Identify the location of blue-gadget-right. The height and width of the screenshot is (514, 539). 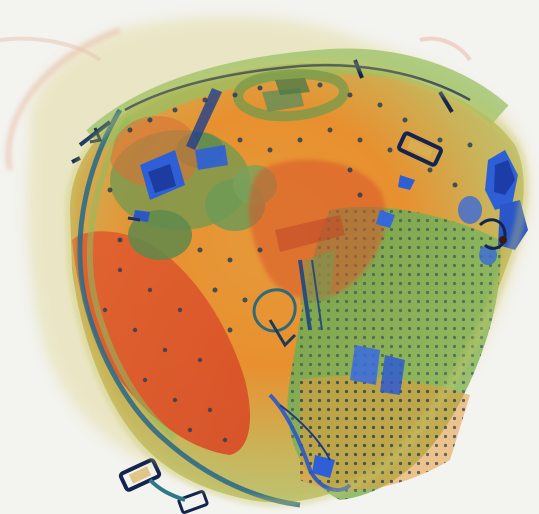
(493, 207).